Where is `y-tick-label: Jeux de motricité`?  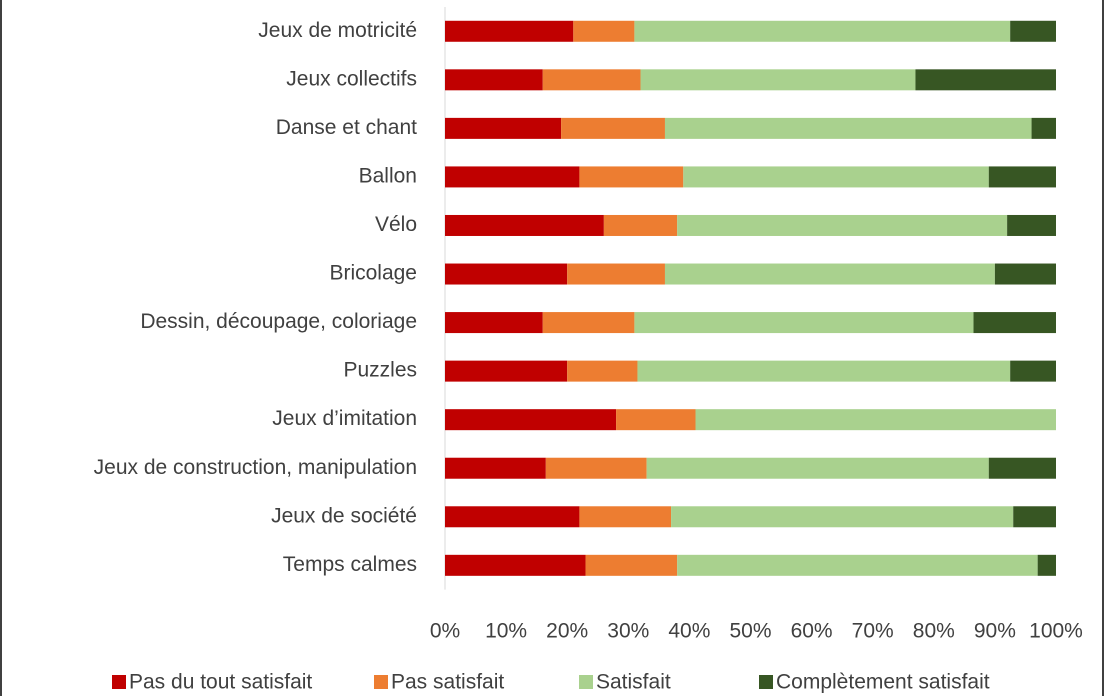 y-tick-label: Jeux de motricité is located at coordinates (337, 30).